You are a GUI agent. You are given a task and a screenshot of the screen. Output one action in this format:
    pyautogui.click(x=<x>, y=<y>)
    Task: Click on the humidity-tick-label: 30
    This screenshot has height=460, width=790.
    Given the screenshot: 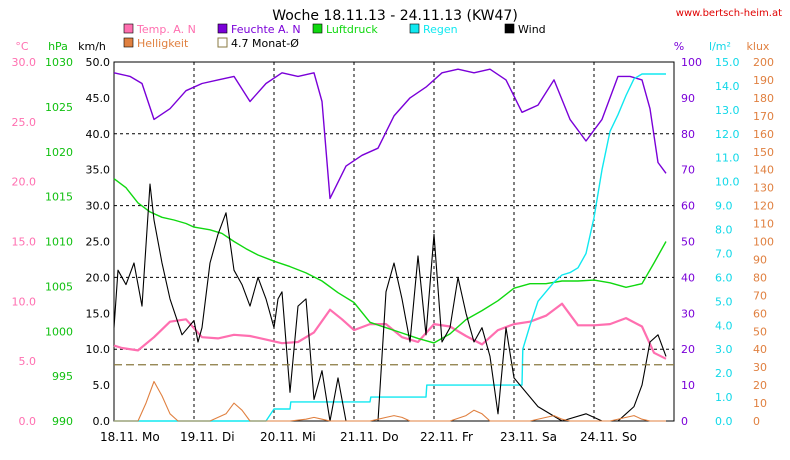 What is the action you would take?
    pyautogui.click(x=688, y=313)
    